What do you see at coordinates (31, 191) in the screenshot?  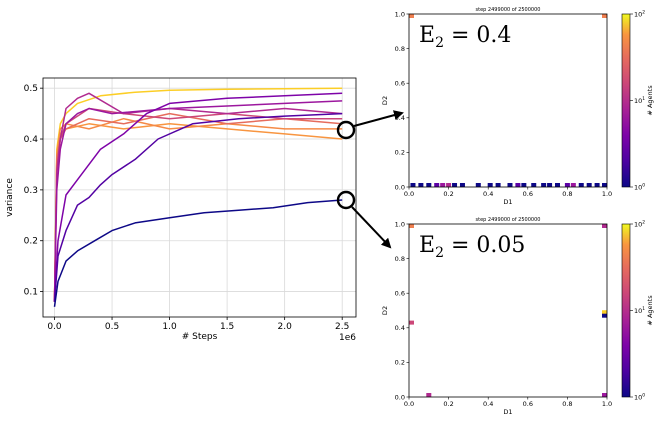 I see `y-tick-label: 0.3` at bounding box center [31, 191].